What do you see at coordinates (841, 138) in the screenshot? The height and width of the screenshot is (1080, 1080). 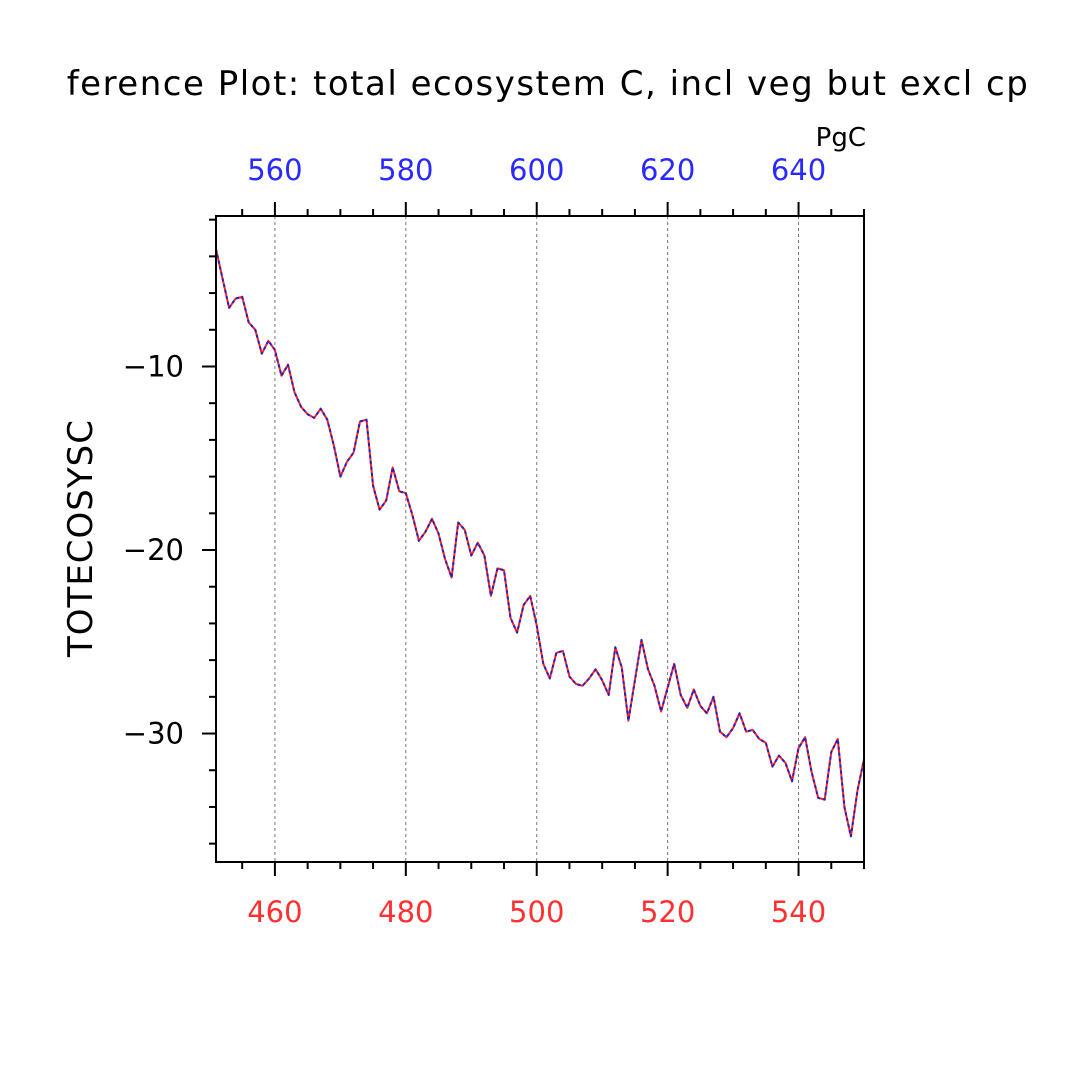 I see `top-axis-unit-label: PgC` at bounding box center [841, 138].